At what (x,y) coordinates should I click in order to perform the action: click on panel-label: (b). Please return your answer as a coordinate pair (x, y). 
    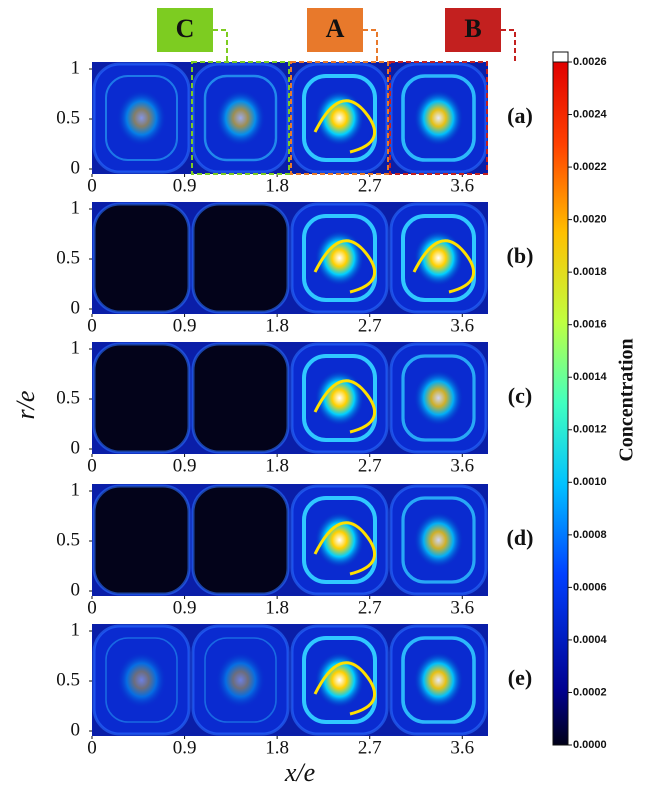
    Looking at the image, I should click on (520, 255).